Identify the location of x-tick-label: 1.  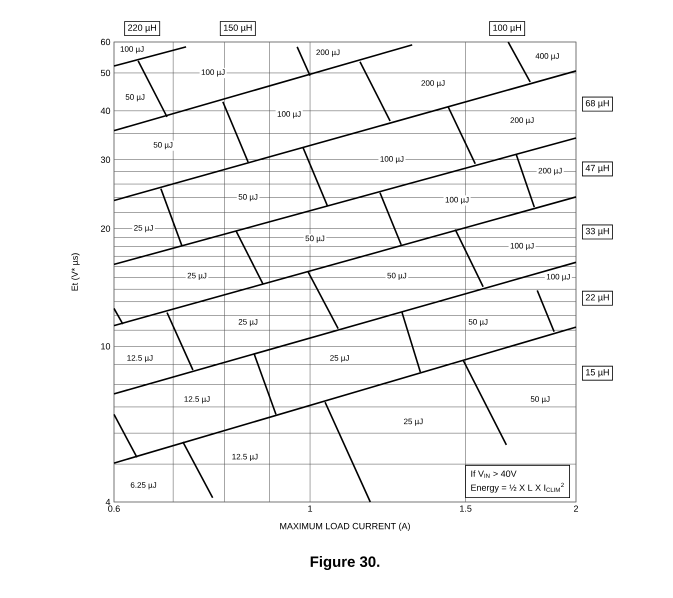
(310, 509).